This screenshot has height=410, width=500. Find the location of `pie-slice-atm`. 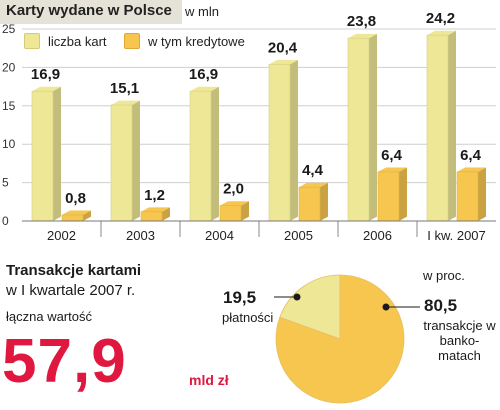

pie-slice-atm is located at coordinates (340, 339).